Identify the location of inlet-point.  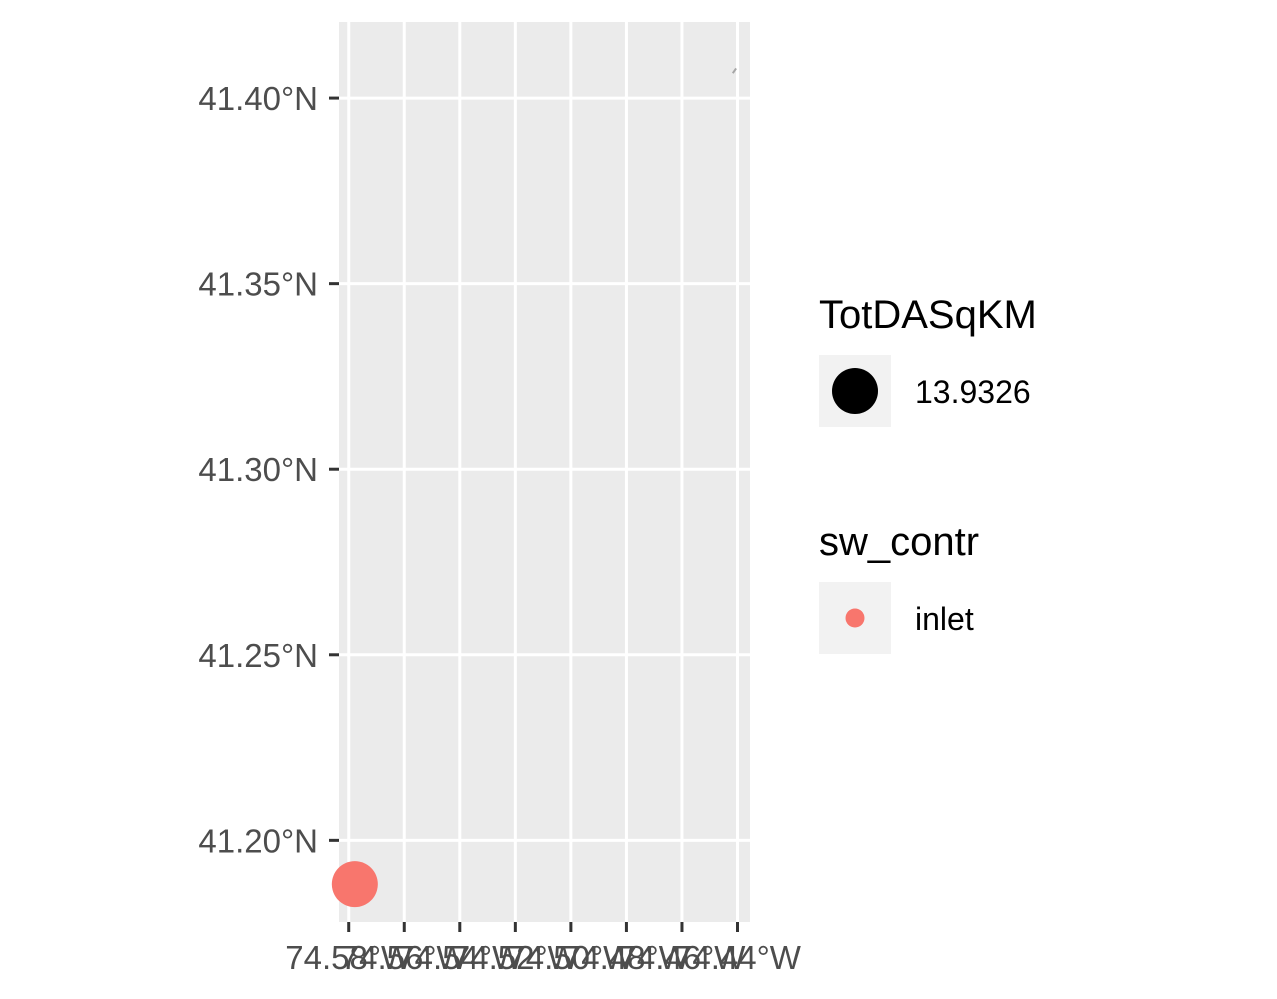
(354, 884).